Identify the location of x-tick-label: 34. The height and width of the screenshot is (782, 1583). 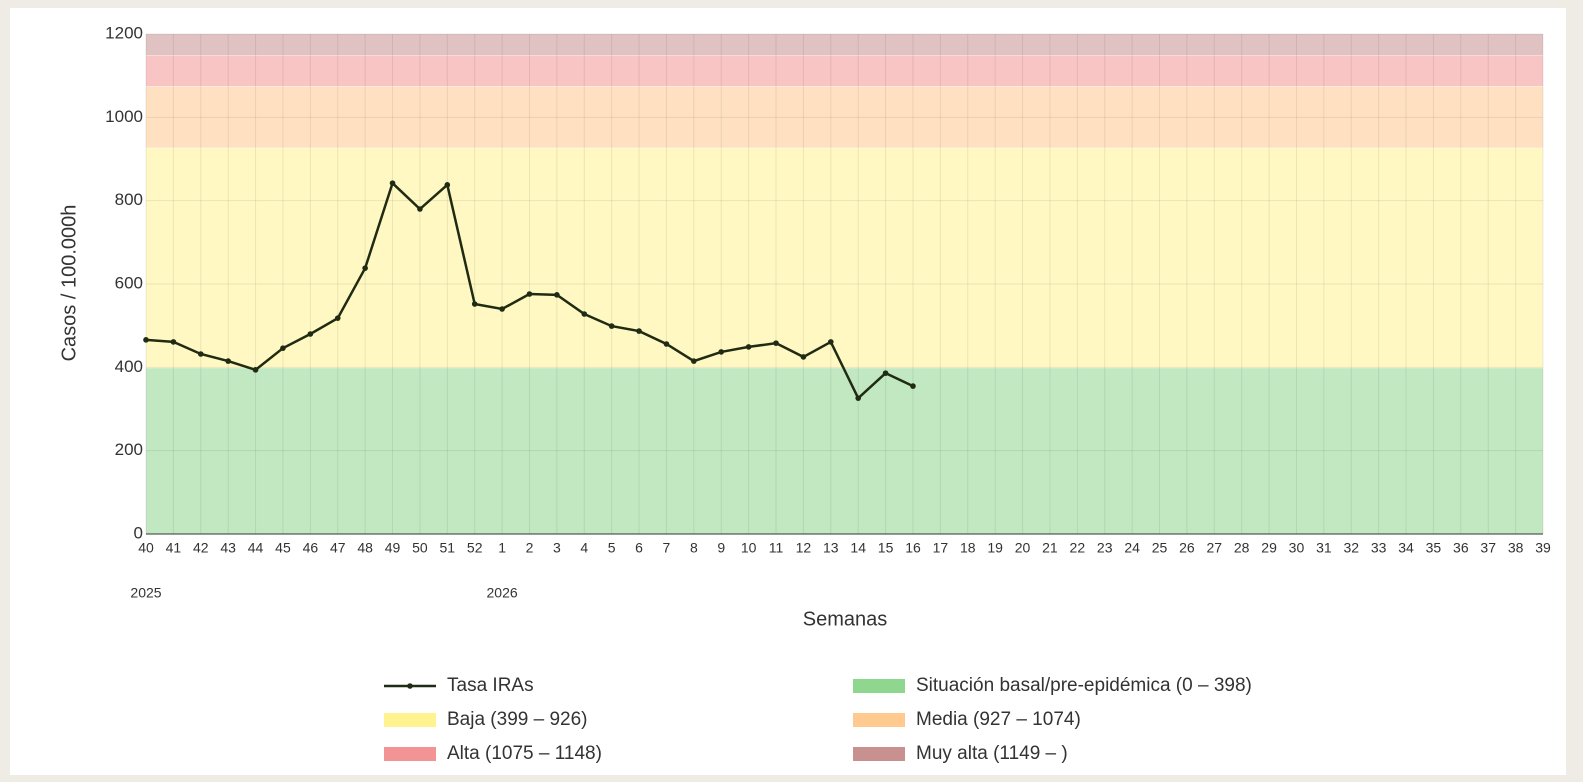
(1406, 548).